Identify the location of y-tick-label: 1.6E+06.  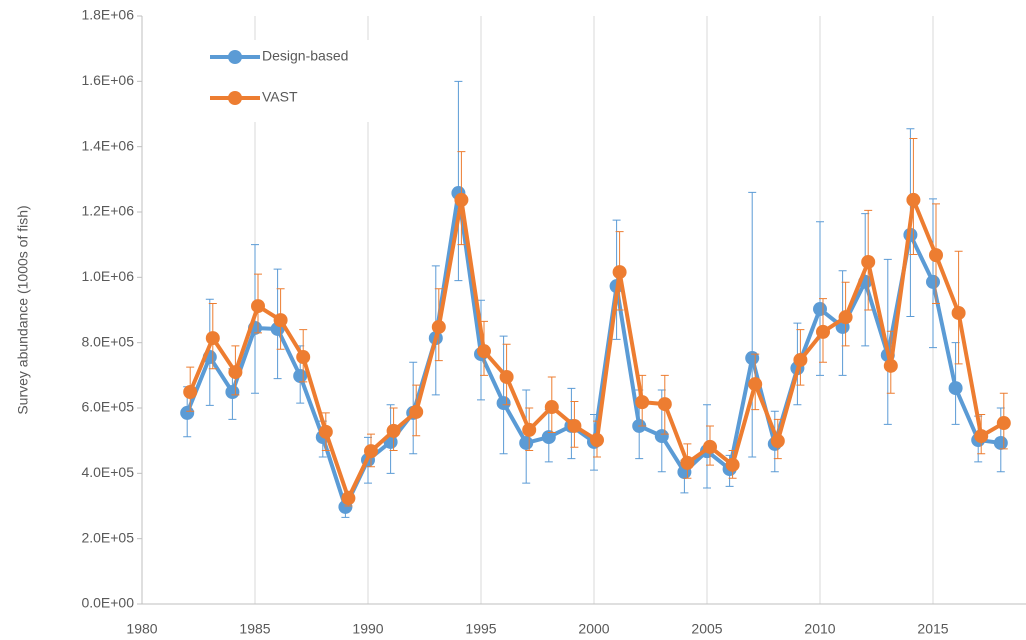
(107, 80).